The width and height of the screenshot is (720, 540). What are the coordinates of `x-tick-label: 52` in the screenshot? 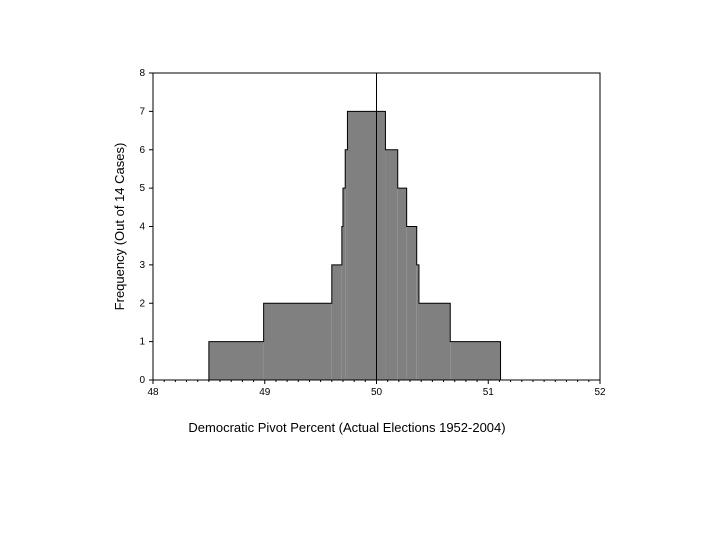 It's located at (600, 392).